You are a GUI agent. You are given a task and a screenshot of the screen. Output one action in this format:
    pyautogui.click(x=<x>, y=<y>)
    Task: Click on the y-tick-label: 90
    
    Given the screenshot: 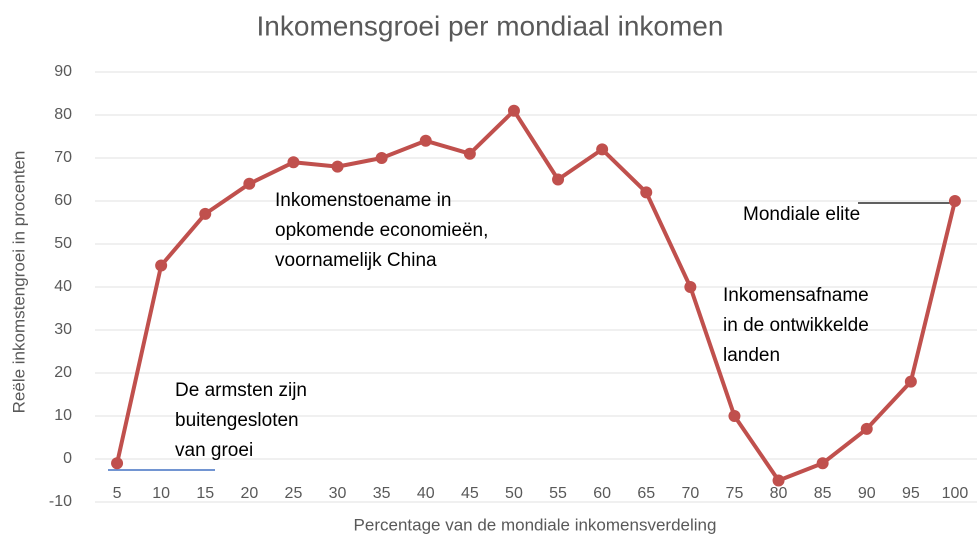 What is the action you would take?
    pyautogui.click(x=63, y=71)
    